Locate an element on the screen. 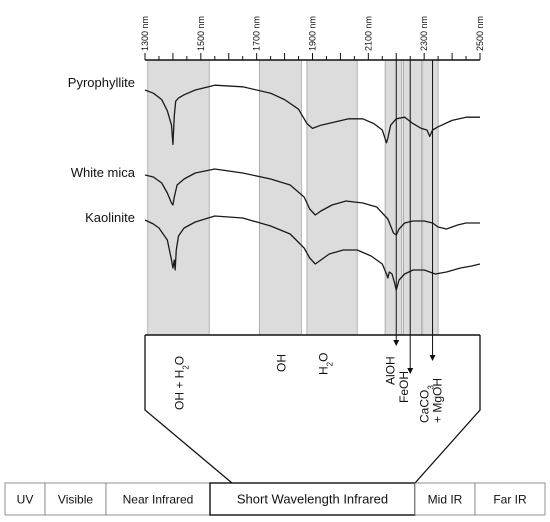  spectrum-segment-label: Short Wavelength Infrared is located at coordinates (312, 499).